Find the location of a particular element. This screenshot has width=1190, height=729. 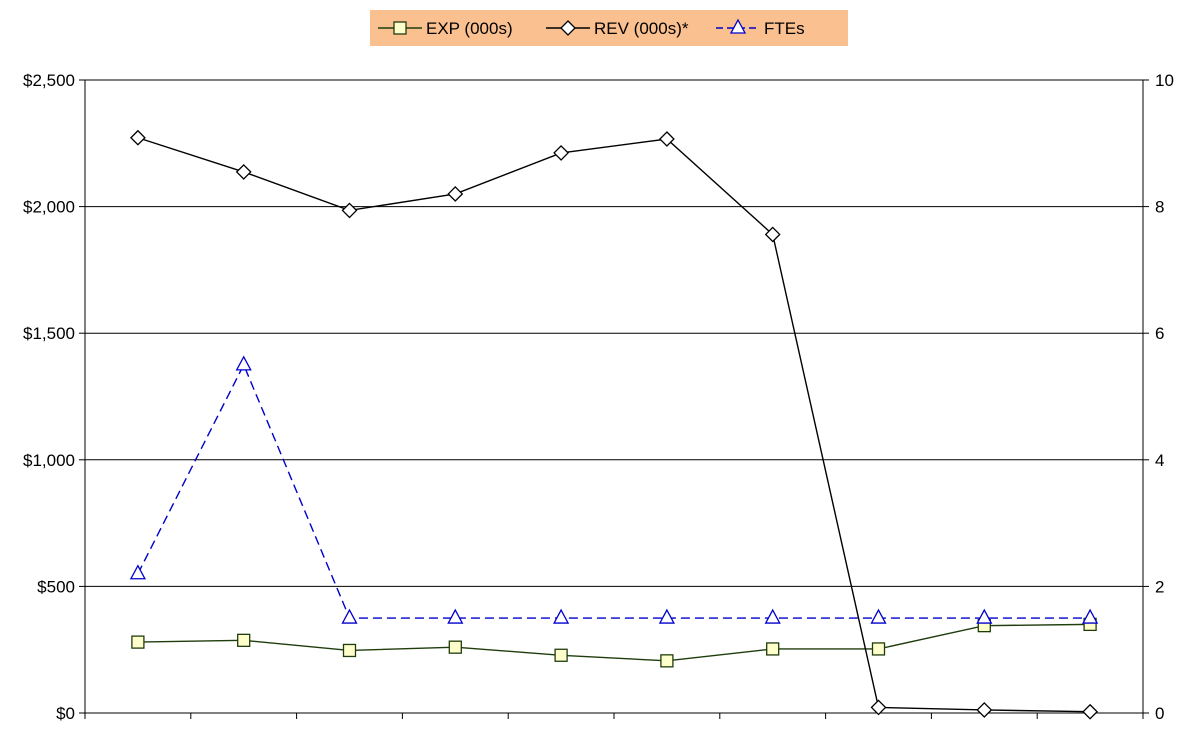

series-square is located at coordinates (614, 642).